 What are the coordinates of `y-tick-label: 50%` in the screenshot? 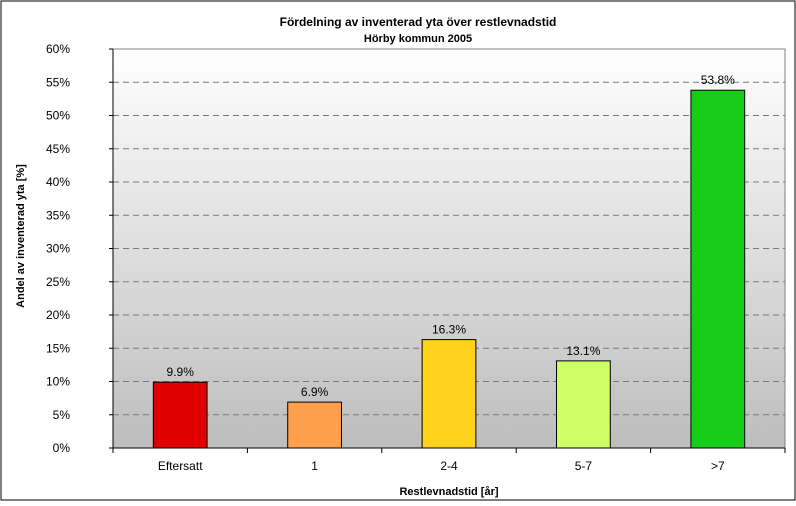 It's located at (58, 116).